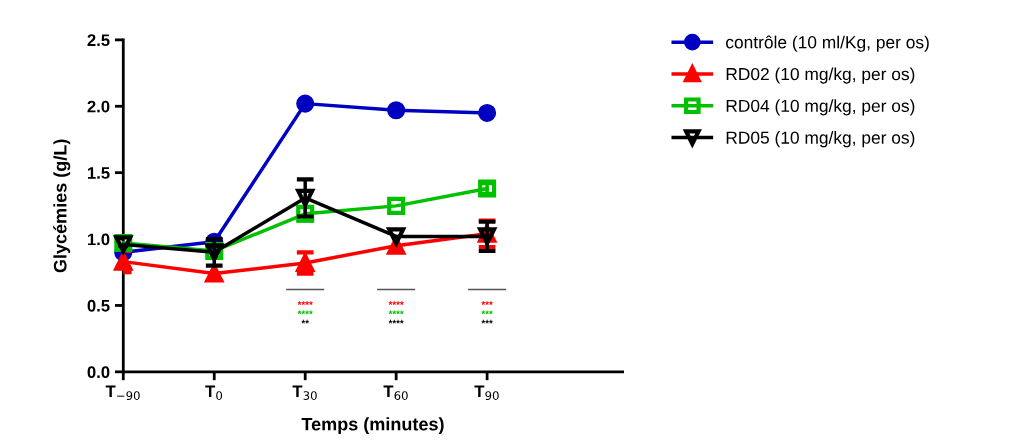 The image size is (1036, 448). What do you see at coordinates (122, 392) in the screenshot?
I see `x-tick-label: T$_{−90}$` at bounding box center [122, 392].